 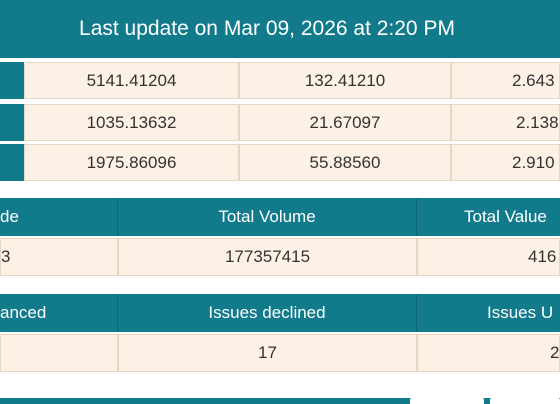 I want to click on index-value-cell: 5141.41204, so click(x=131, y=80).